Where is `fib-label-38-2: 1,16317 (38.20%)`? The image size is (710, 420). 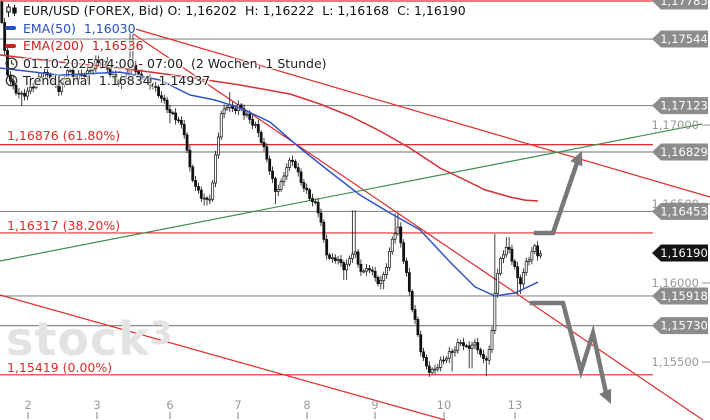
fib-label-38-2: 1,16317 (38.20%) is located at coordinates (64, 225).